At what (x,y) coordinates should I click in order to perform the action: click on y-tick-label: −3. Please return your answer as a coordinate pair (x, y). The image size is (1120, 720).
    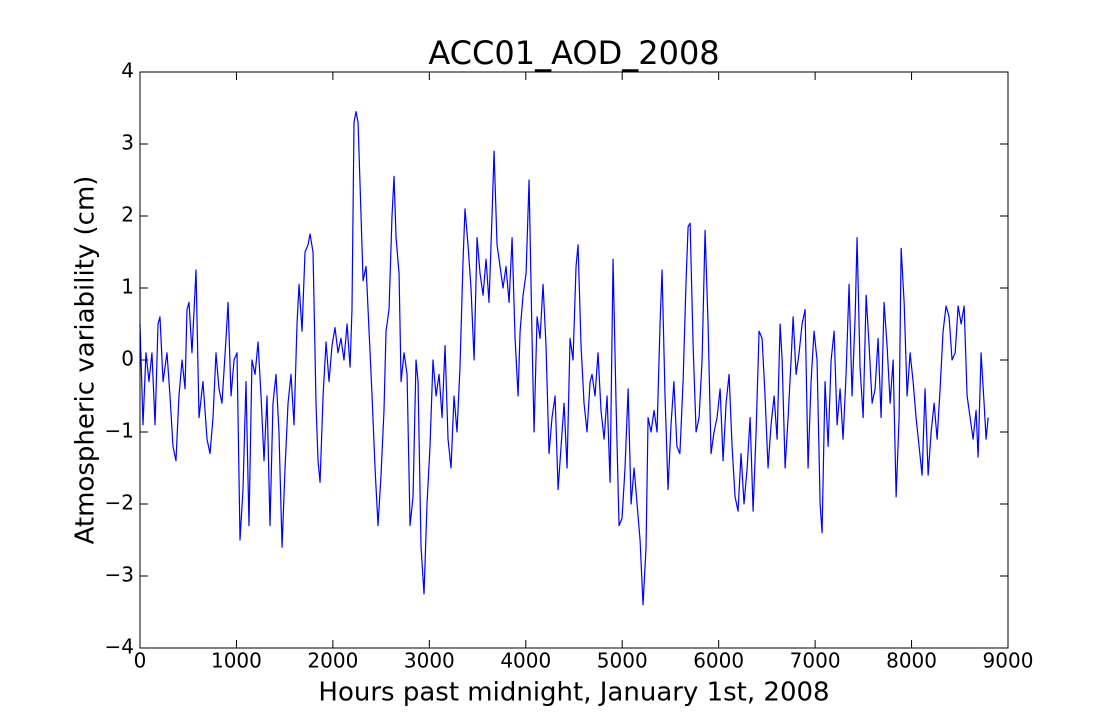
    Looking at the image, I should click on (119, 575).